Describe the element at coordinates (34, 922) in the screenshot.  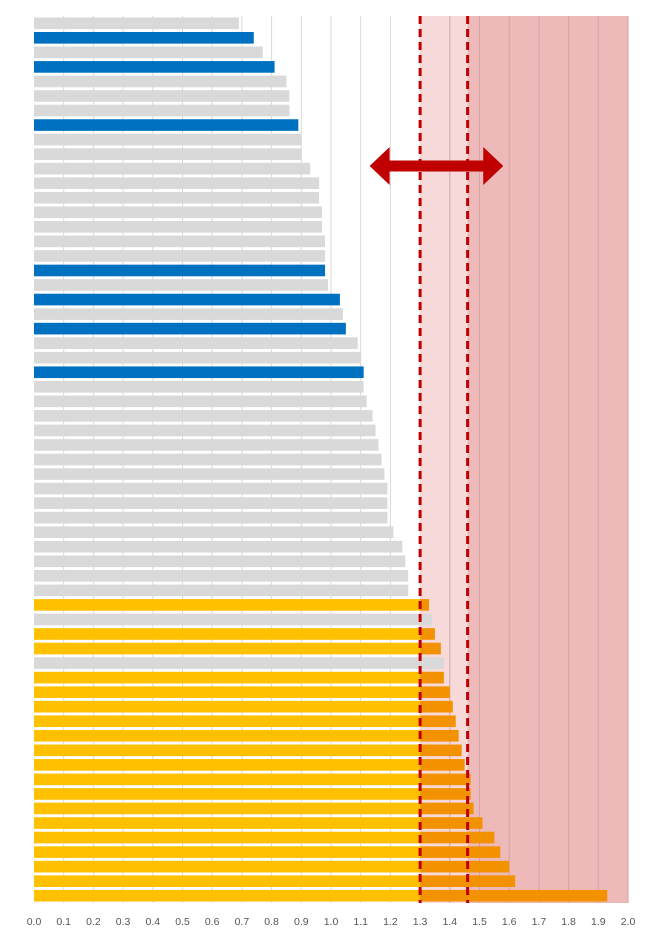
I see `x-tick-label: 0.0` at that location.